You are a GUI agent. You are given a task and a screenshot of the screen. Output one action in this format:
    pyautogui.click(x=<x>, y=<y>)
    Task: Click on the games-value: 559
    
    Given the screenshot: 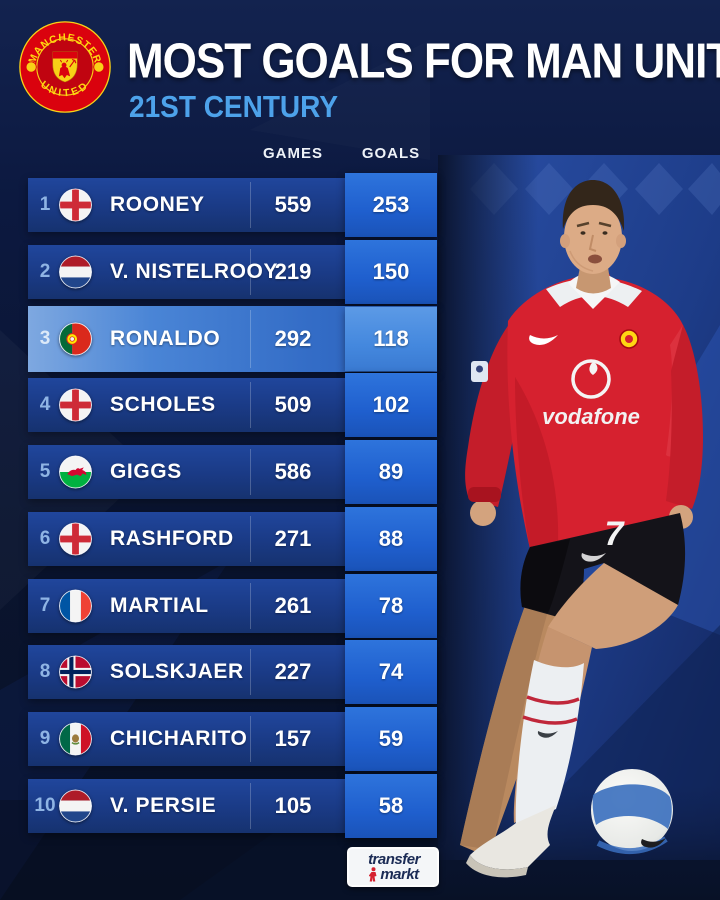 What is the action you would take?
    pyautogui.click(x=293, y=204)
    